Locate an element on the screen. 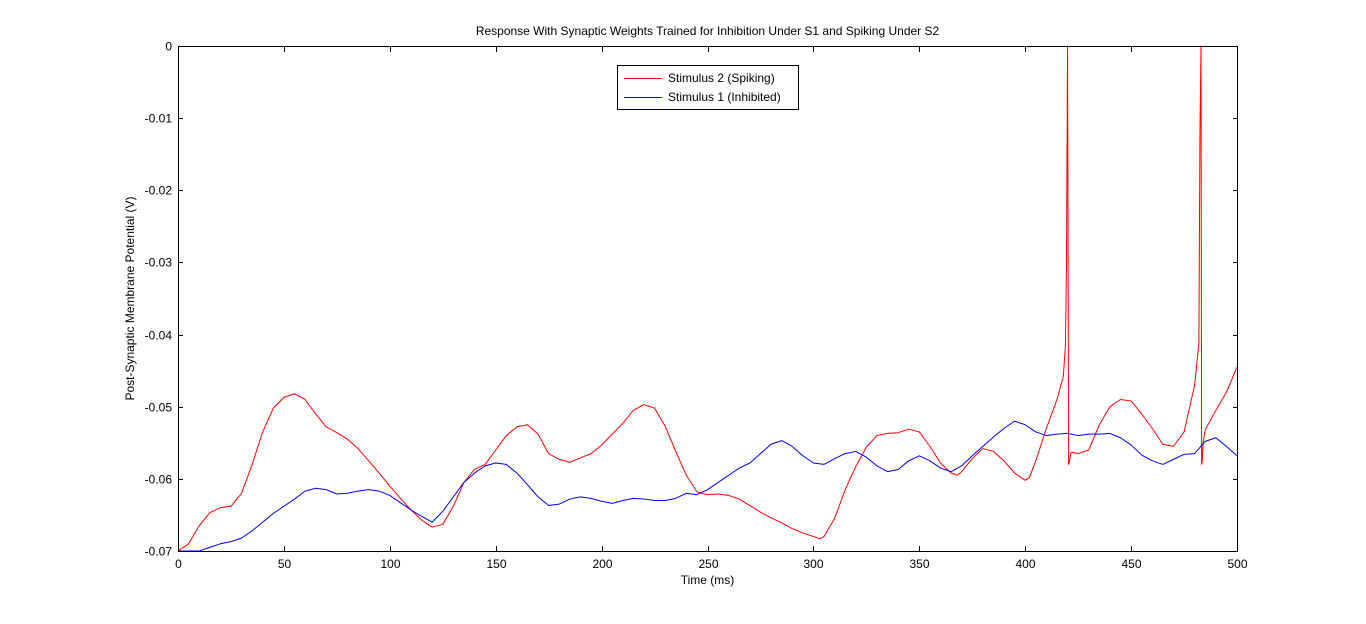 The width and height of the screenshot is (1366, 624). y-tick-label: -0.03 is located at coordinates (159, 263).